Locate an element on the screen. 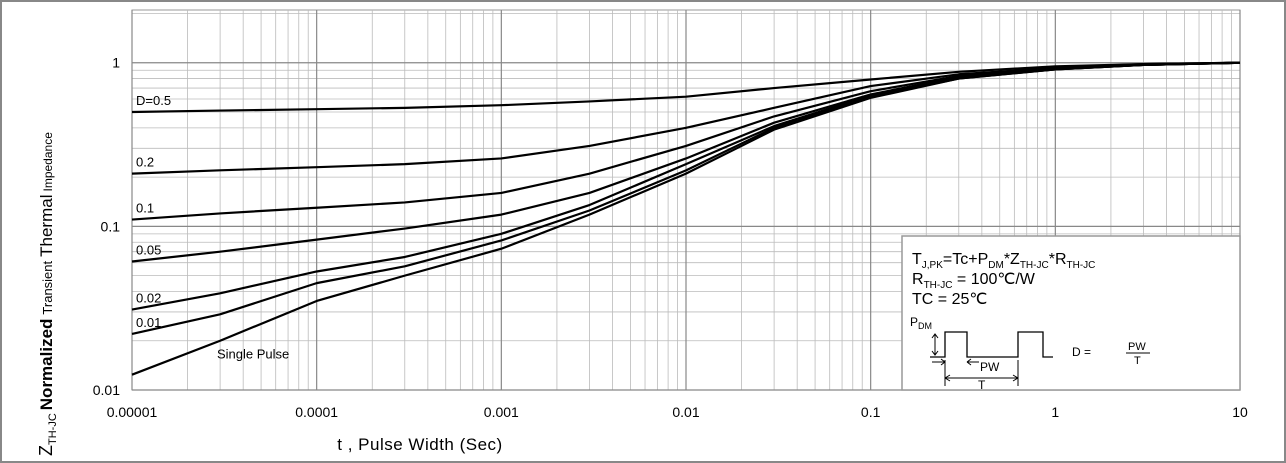  formula-part: J,PK is located at coordinates (932, 265).